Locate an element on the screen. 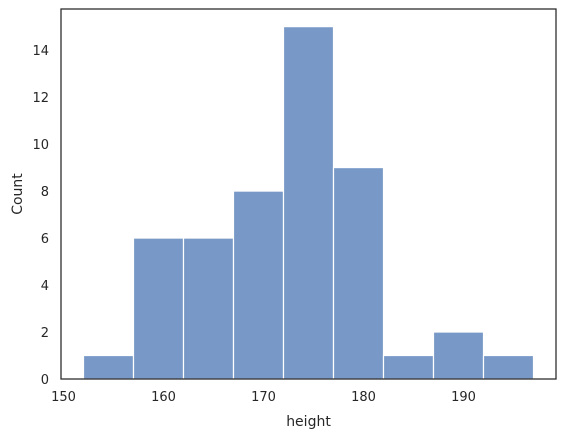 The image size is (566, 437). x-tick-label: 190 is located at coordinates (463, 397).